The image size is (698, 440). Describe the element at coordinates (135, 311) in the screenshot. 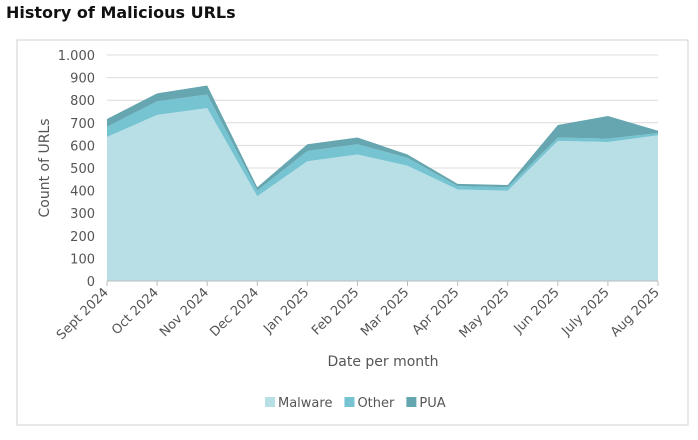

I see `x-tick-label: Oct 2024` at that location.